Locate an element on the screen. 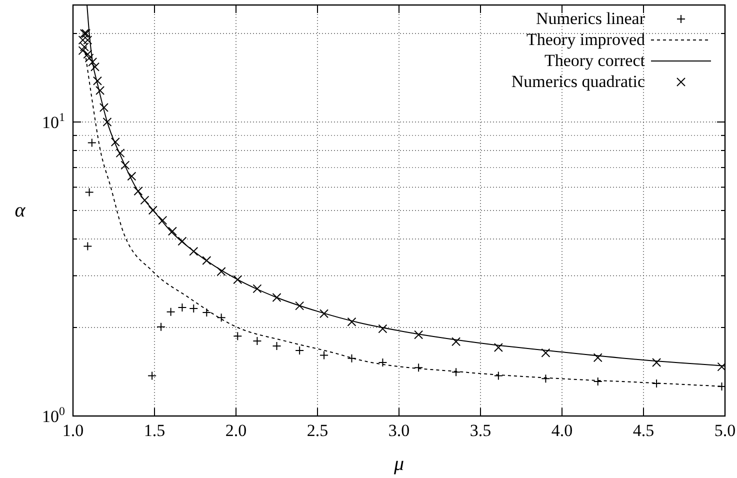  x-tick-label: 1.5 is located at coordinates (155, 430).